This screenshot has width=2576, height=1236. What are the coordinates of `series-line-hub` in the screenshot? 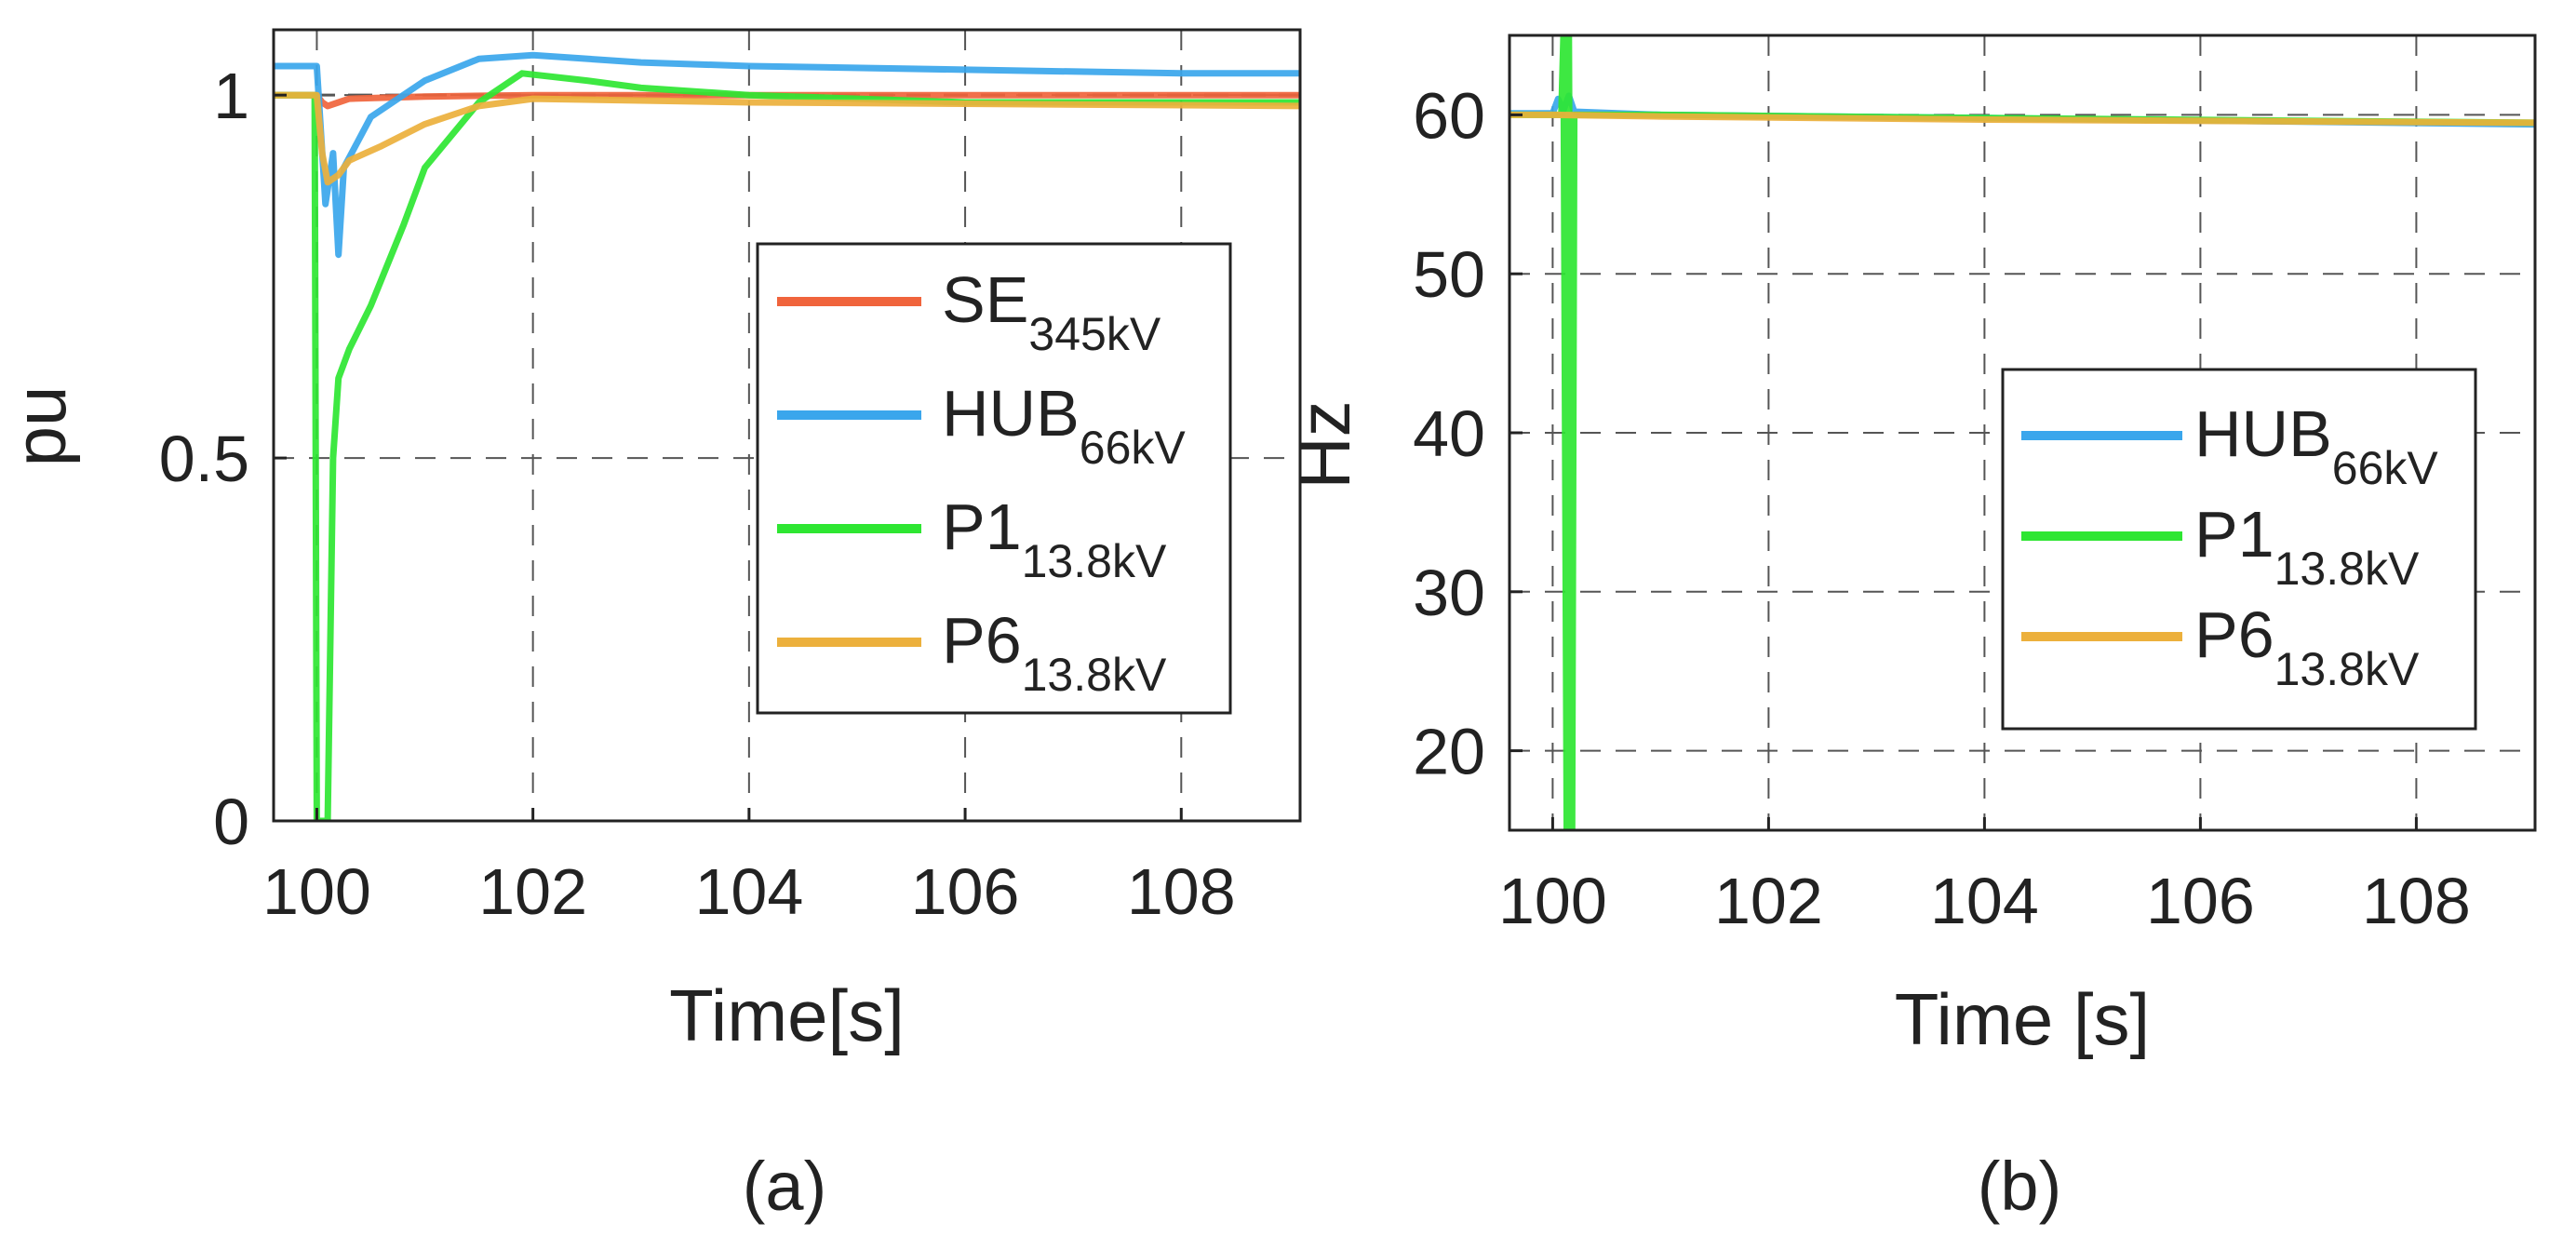 It's located at (787, 155).